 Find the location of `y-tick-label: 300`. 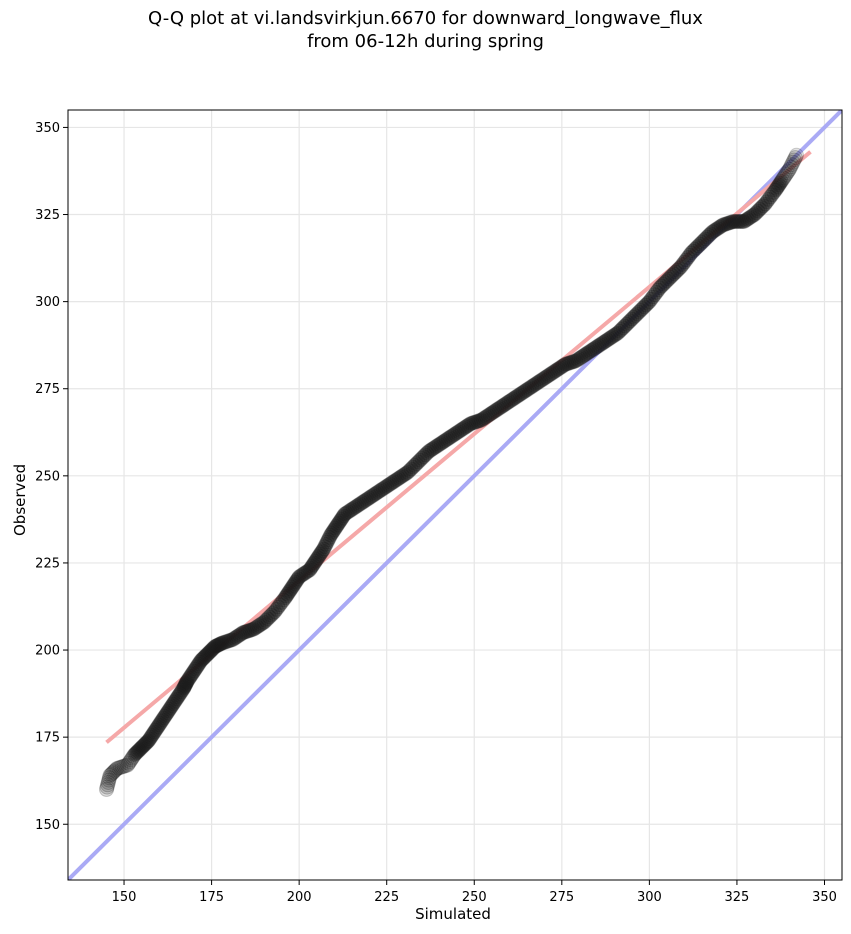

y-tick-label: 300 is located at coordinates (47, 302).